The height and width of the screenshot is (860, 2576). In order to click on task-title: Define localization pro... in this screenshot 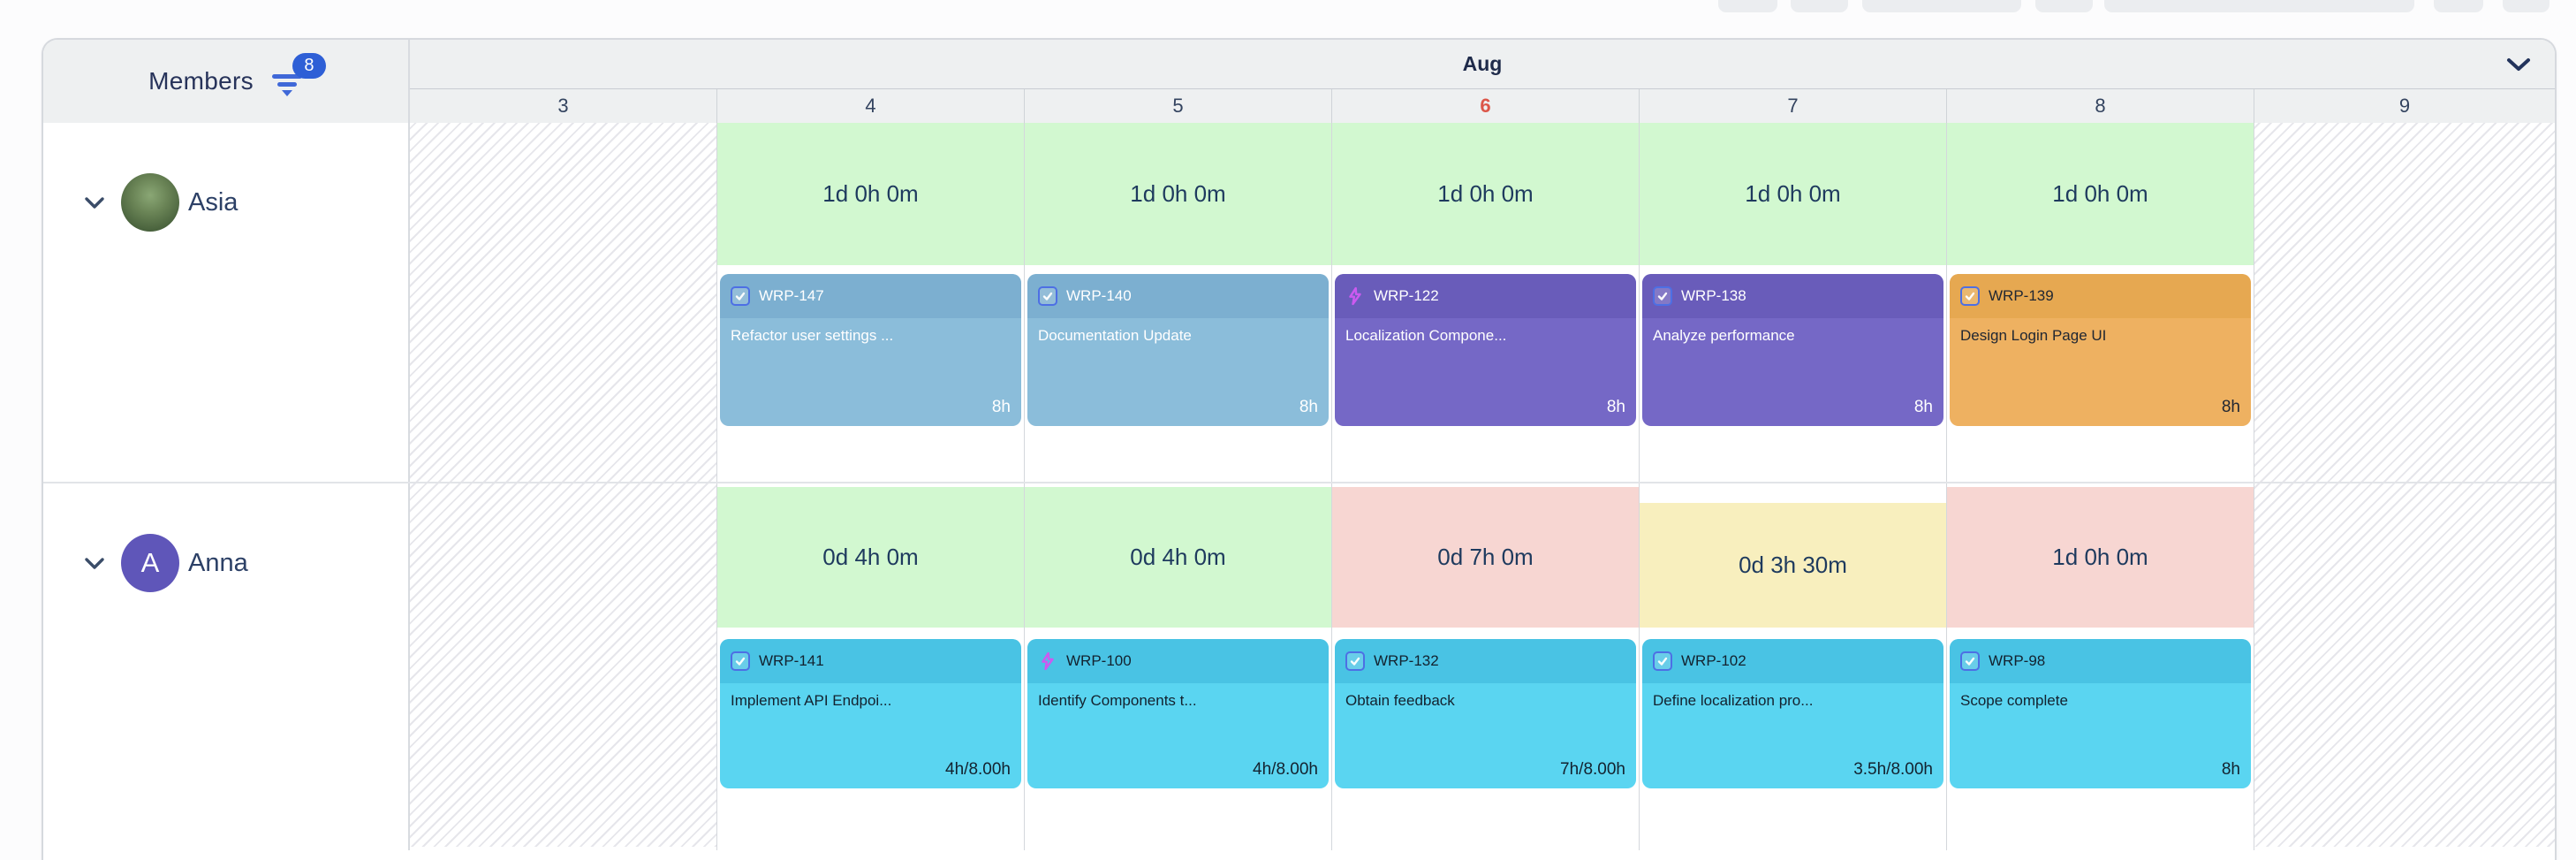, I will do `click(1734, 700)`.